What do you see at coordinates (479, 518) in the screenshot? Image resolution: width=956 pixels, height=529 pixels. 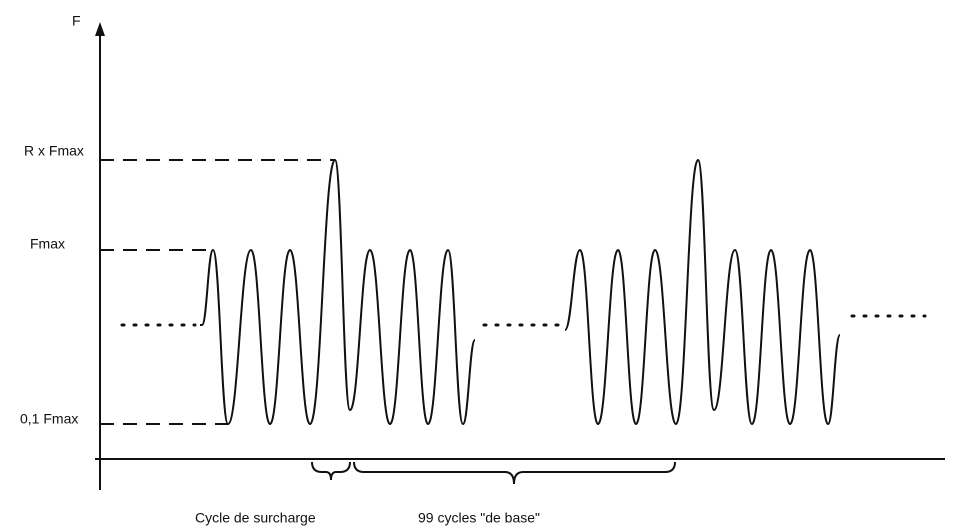 I see `annotation: 99 cycles "de base"` at bounding box center [479, 518].